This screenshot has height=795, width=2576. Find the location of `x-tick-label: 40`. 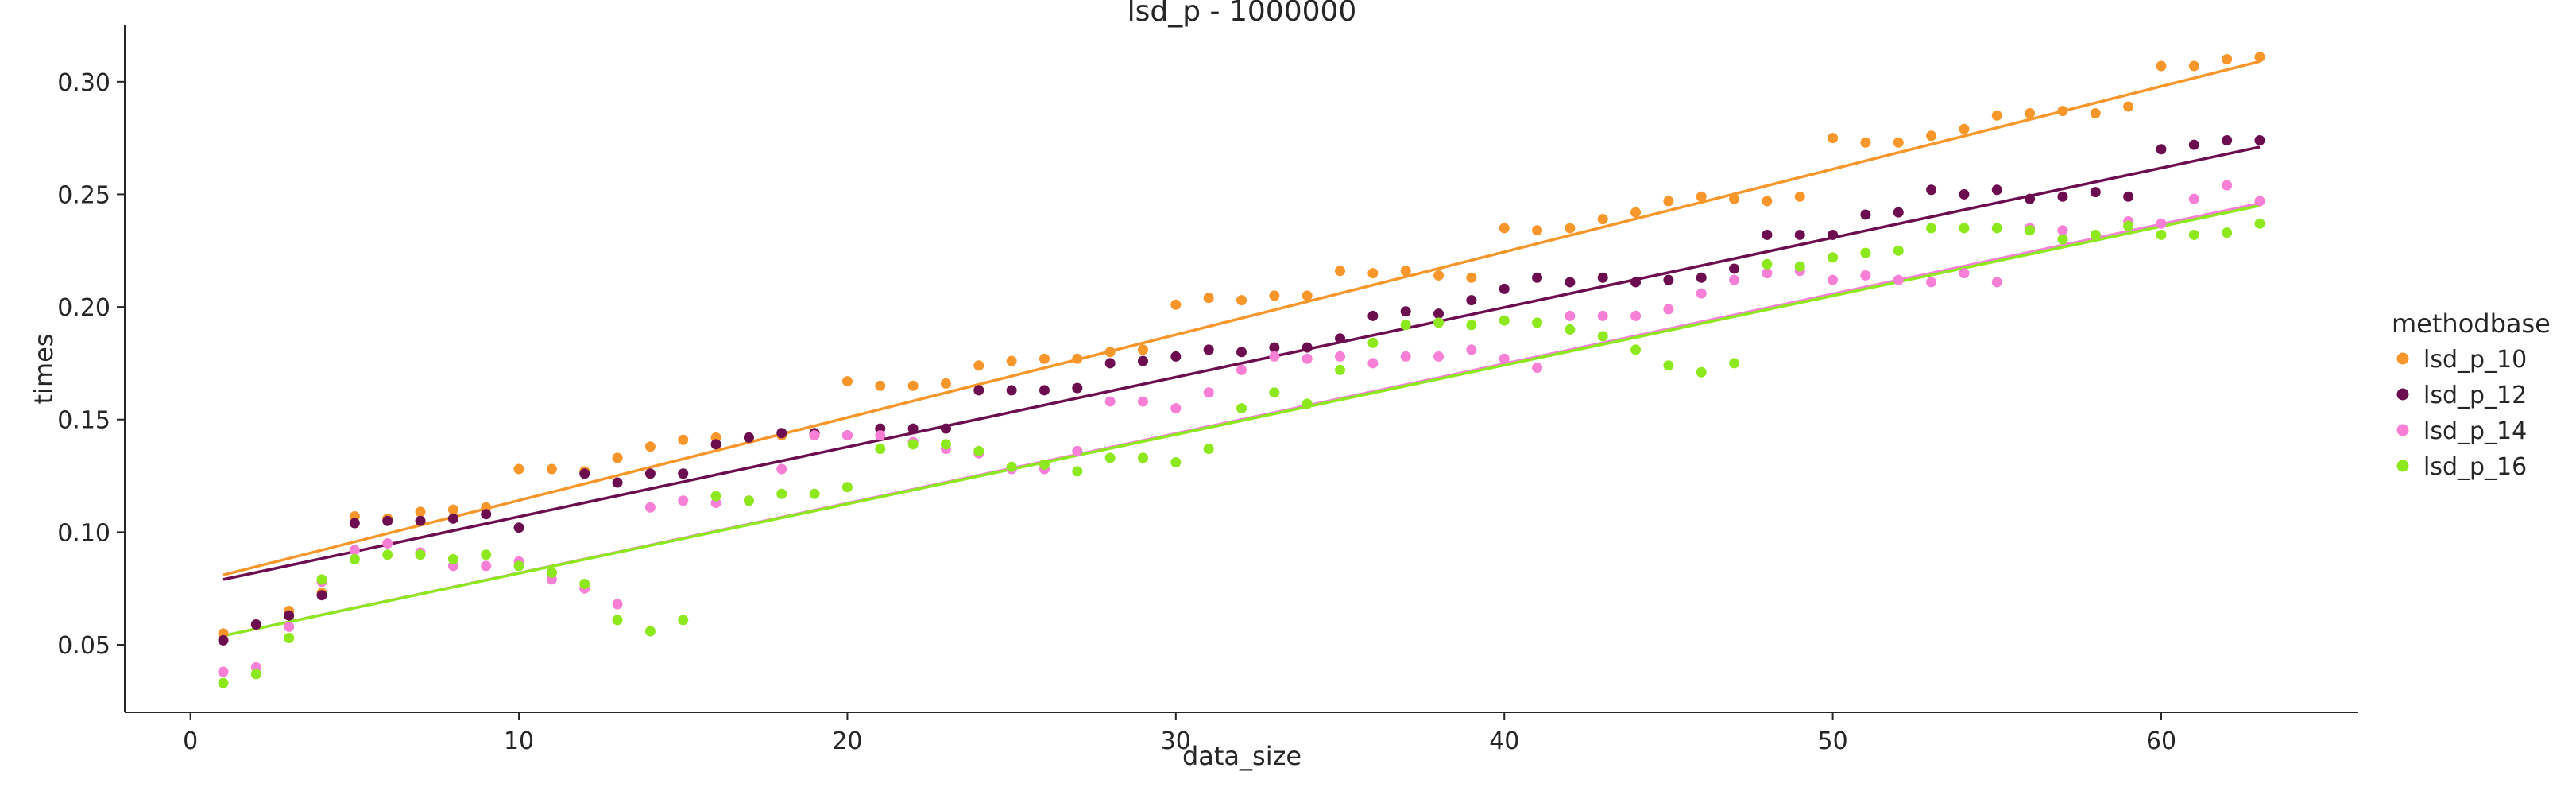

x-tick-label: 40 is located at coordinates (1504, 741).